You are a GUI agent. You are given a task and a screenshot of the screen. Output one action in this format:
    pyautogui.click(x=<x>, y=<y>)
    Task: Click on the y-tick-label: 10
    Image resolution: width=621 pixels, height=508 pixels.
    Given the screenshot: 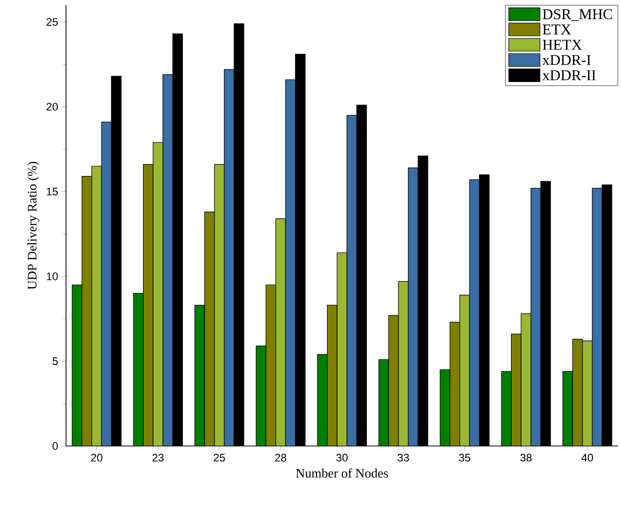 What is the action you would take?
    pyautogui.click(x=52, y=276)
    